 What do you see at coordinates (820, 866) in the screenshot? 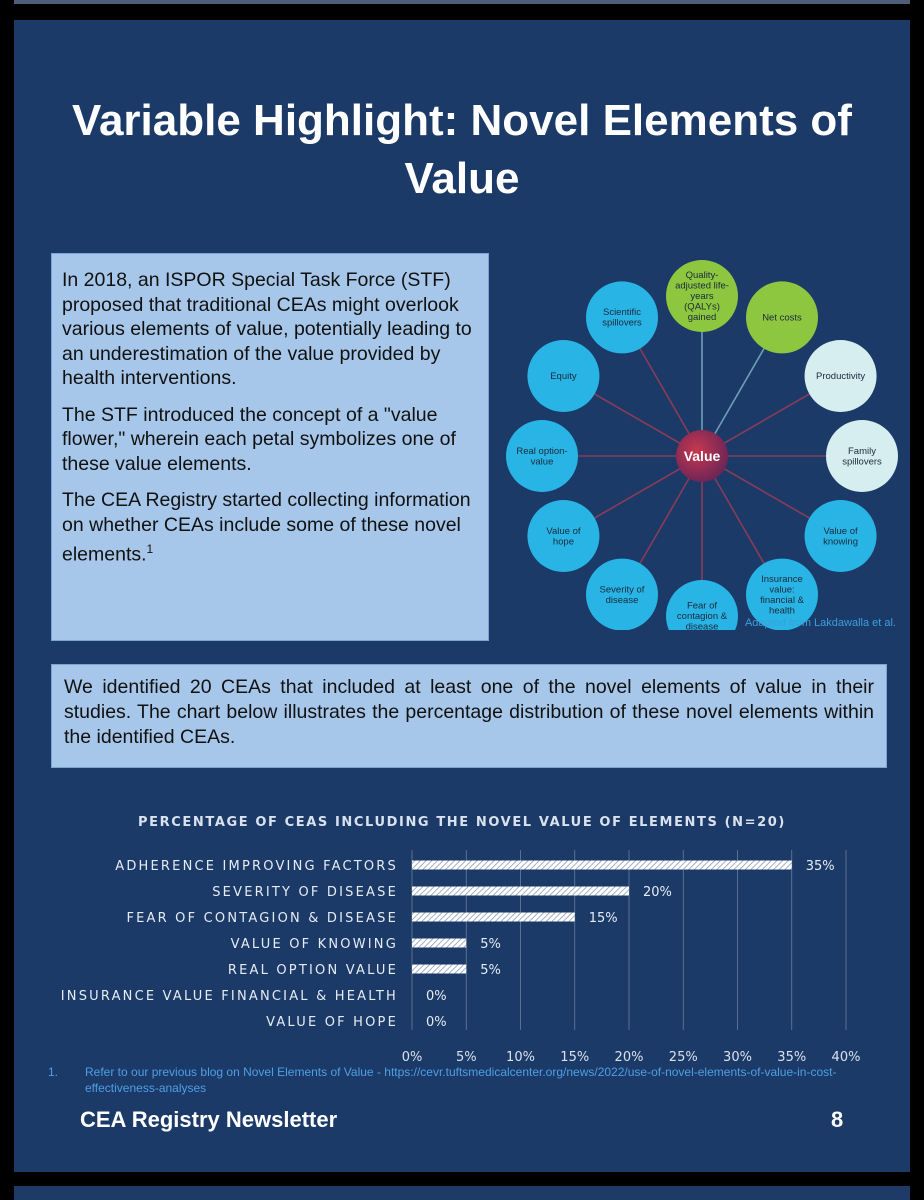
I see `bar-value-label: 35%` at bounding box center [820, 866].